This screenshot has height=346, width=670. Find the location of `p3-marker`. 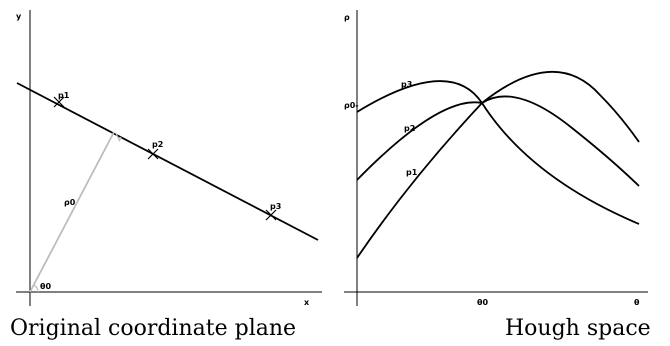

p3-marker is located at coordinates (271, 215).